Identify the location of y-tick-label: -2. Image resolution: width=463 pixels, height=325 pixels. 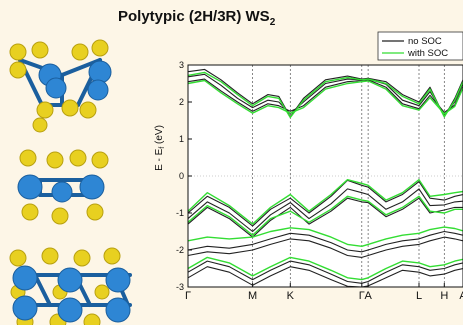
(180, 250).